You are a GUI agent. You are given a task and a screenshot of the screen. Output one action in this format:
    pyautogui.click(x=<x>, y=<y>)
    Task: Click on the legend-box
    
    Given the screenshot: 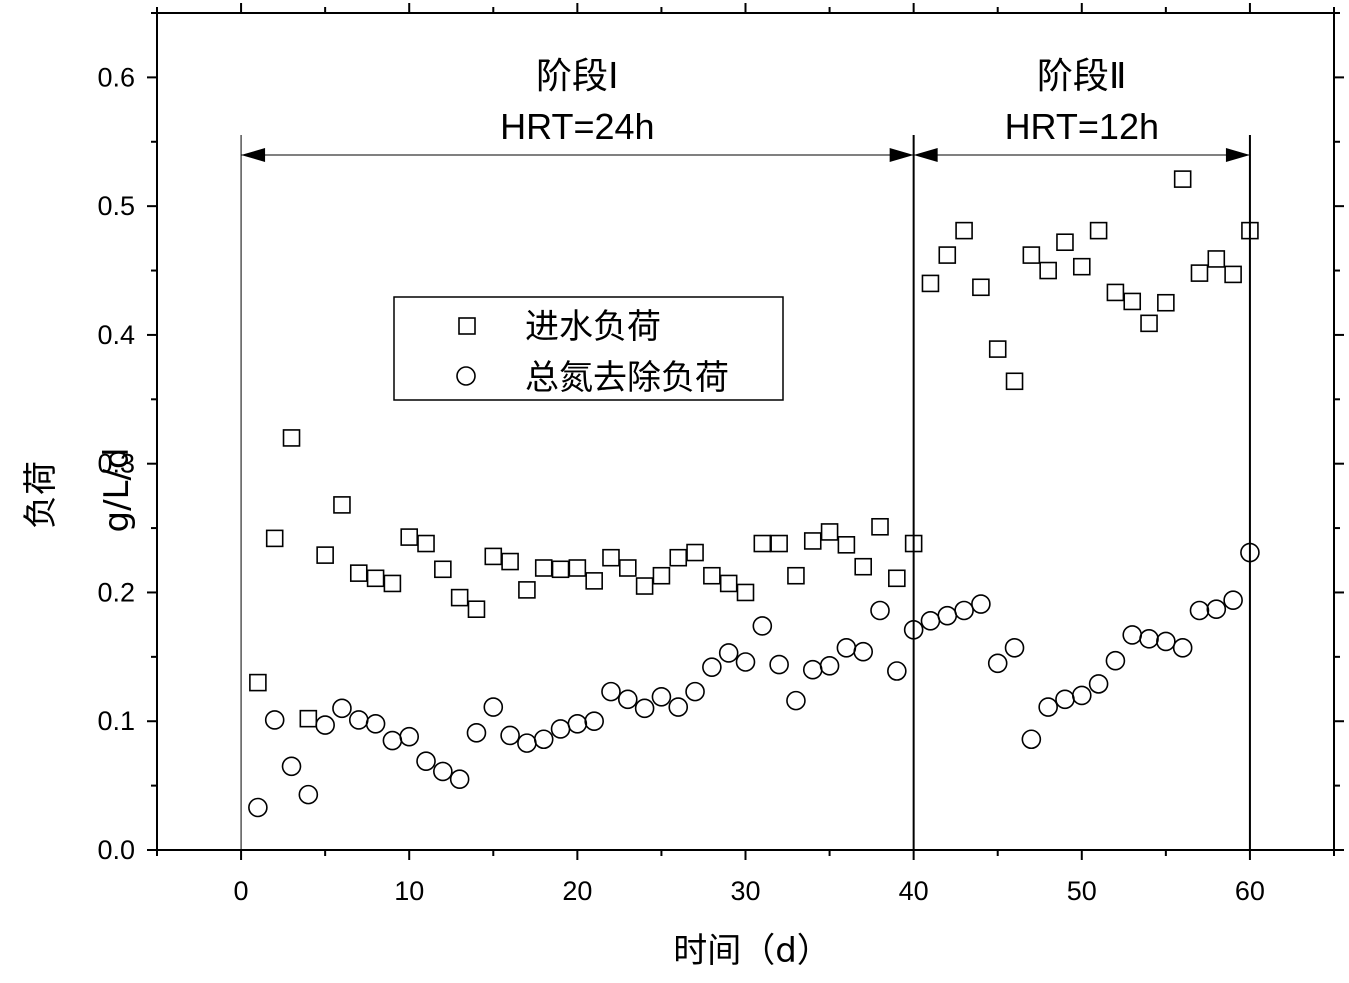 What is the action you would take?
    pyautogui.click(x=588, y=348)
    